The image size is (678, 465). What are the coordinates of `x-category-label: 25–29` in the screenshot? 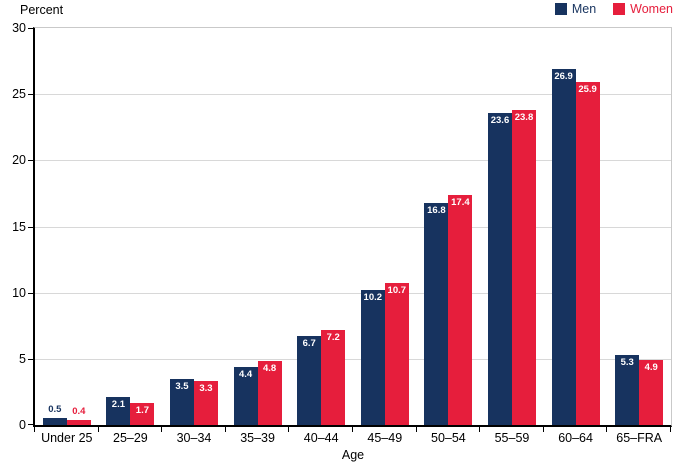 It's located at (130, 438).